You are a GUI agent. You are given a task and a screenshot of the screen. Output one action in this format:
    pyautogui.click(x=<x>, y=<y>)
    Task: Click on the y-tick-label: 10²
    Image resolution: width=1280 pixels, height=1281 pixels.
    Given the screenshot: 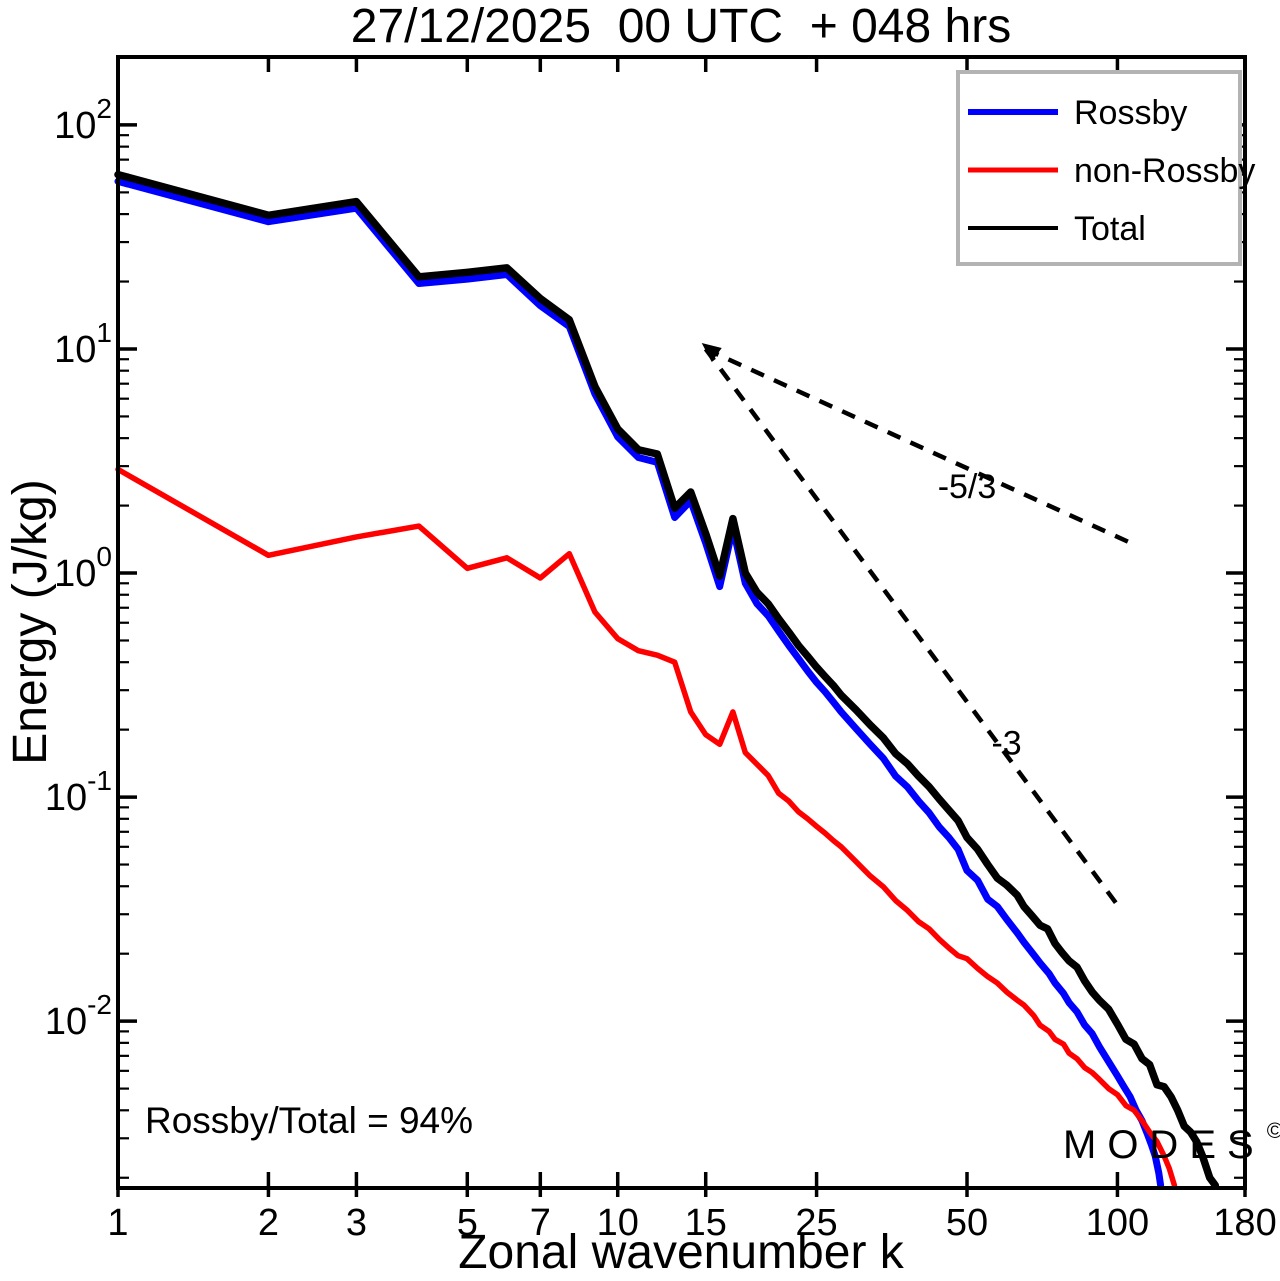 What is the action you would take?
    pyautogui.click(x=83, y=120)
    